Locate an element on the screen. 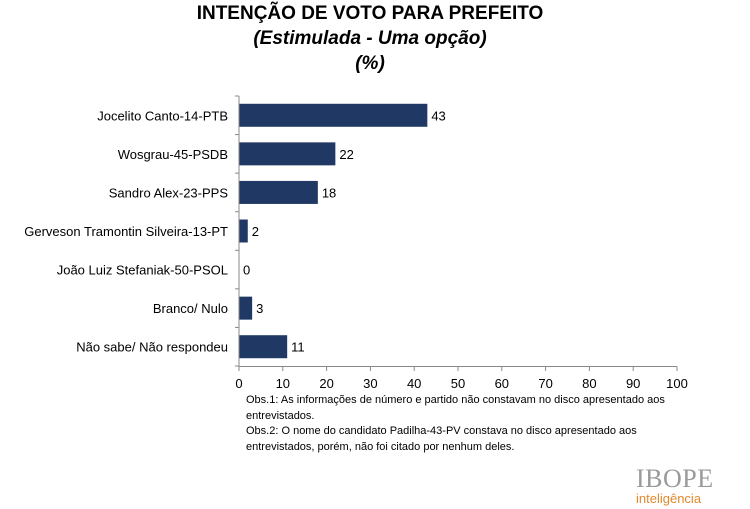 Image resolution: width=750 pixels, height=509 pixels. data-label: 43 is located at coordinates (438, 115).